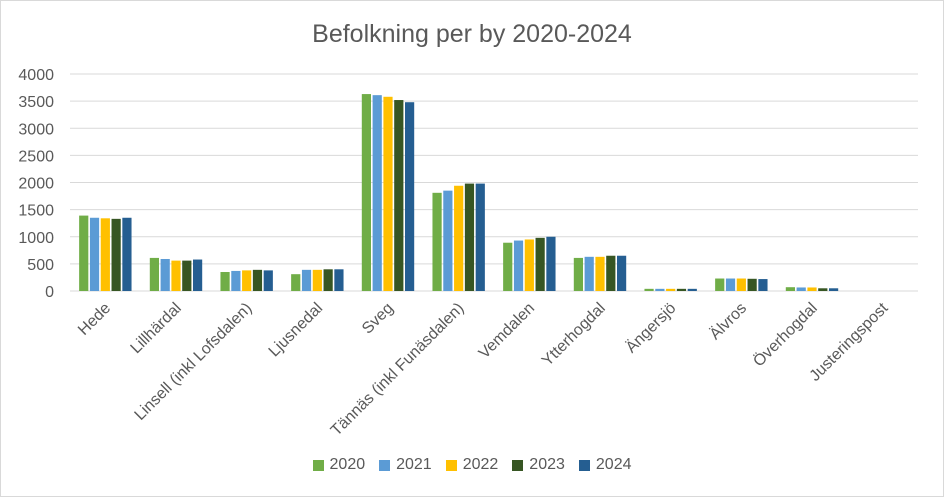 Image resolution: width=944 pixels, height=497 pixels. I want to click on x-tick-label: Ljusnedal, so click(296, 330).